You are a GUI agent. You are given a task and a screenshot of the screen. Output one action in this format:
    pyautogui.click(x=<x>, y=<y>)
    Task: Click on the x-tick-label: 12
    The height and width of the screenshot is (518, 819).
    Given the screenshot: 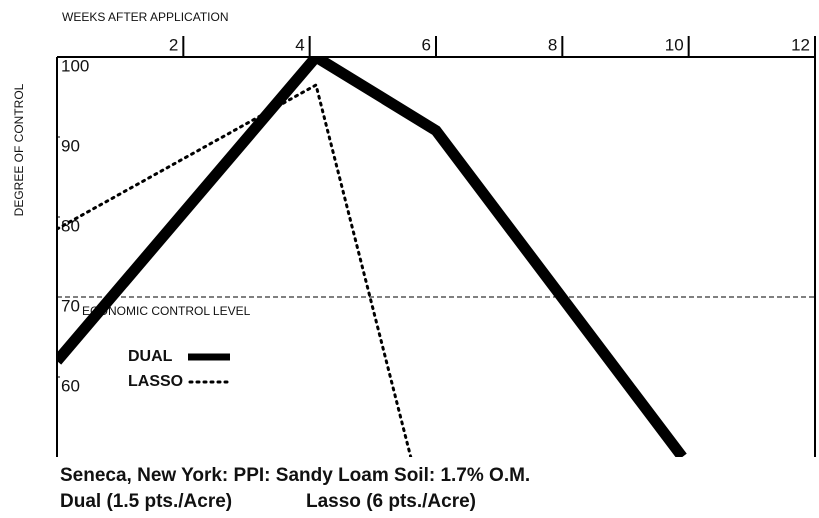 What is the action you would take?
    pyautogui.click(x=800, y=44)
    